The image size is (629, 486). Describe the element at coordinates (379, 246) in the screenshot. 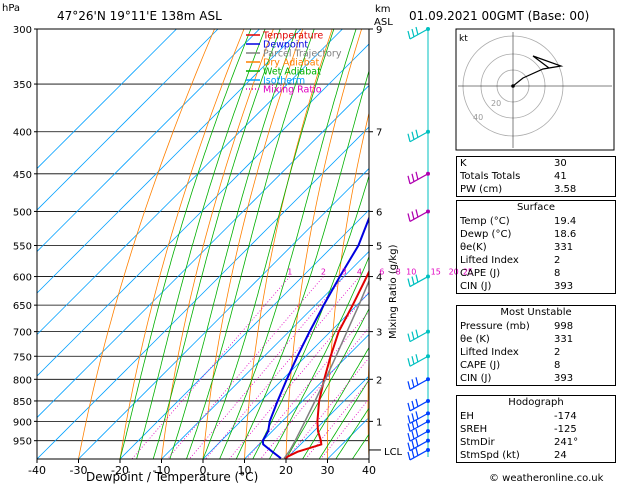

I see `km-tick-label: 5` at that location.